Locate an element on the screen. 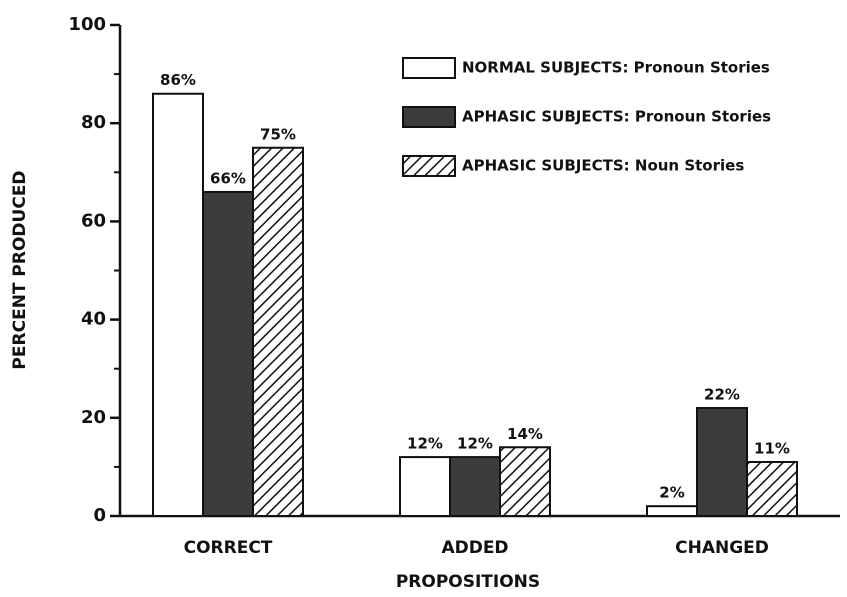  y-axis-label: PERCENT PRODUCED is located at coordinates (20, 269).